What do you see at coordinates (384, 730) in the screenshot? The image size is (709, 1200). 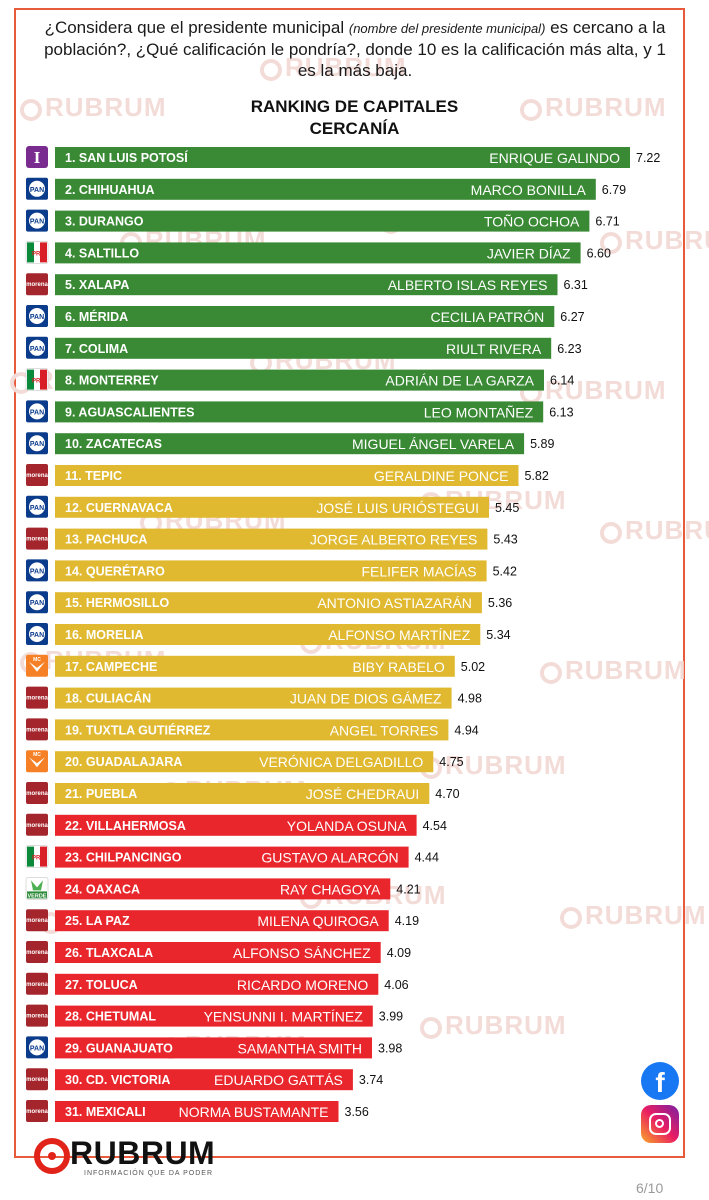 I see `bar-mayor-label: ANGEL TORRES` at bounding box center [384, 730].